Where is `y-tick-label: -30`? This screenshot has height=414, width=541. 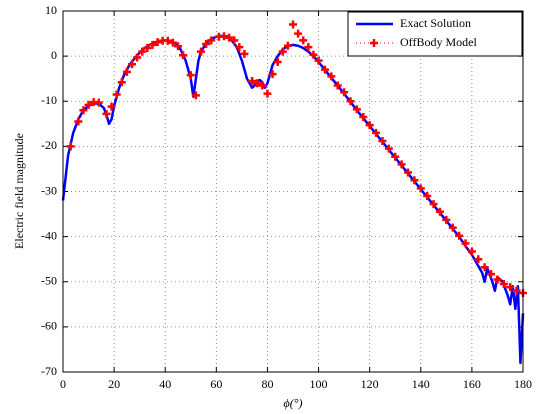
y-tick-label: -30 is located at coordinates (49, 190).